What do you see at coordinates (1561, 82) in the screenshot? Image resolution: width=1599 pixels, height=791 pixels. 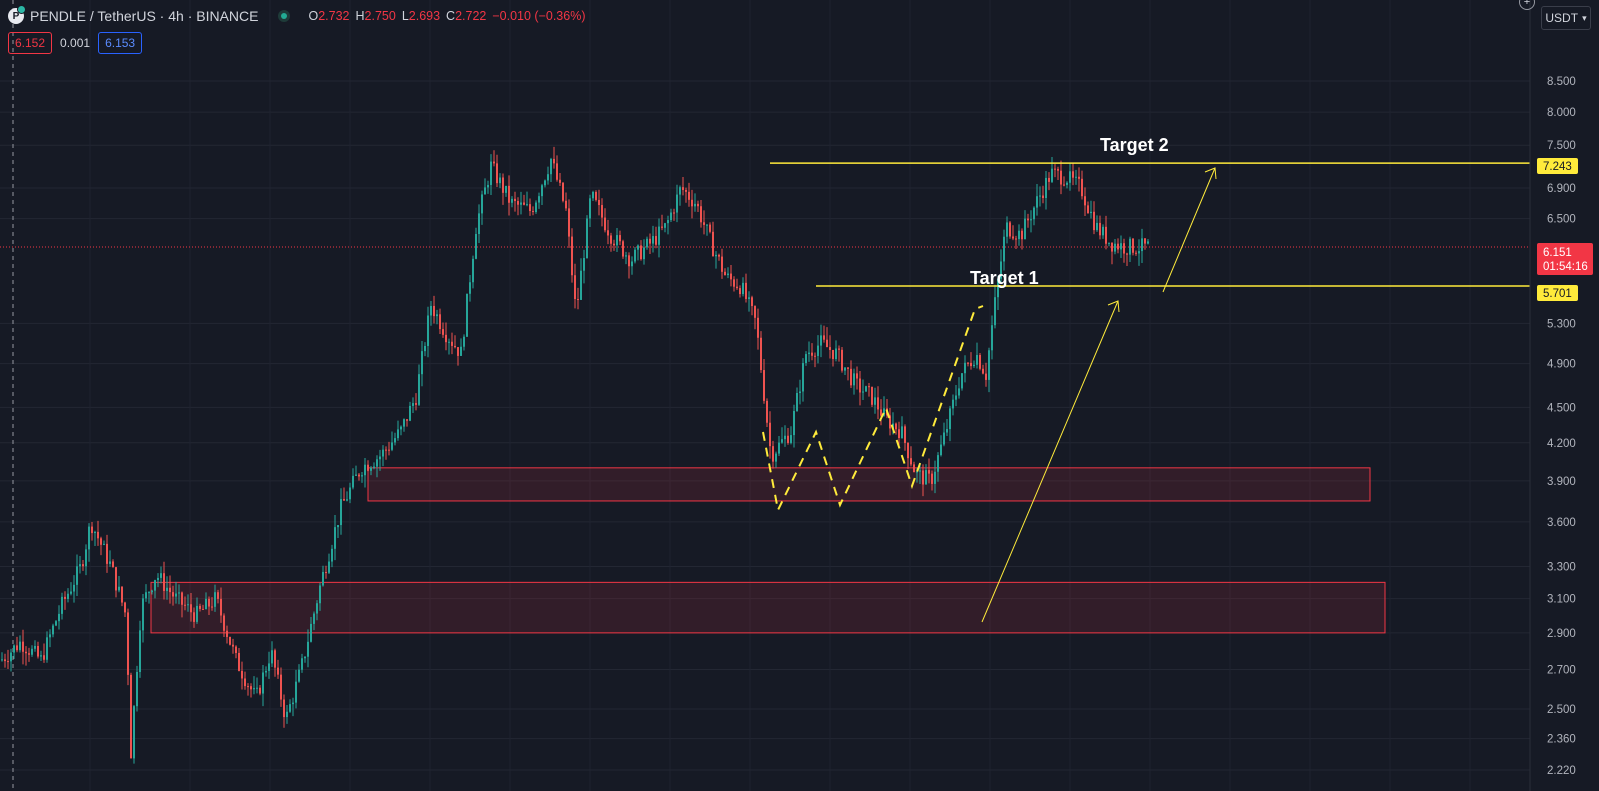 I see `price-tick-label: 8.500` at bounding box center [1561, 82].